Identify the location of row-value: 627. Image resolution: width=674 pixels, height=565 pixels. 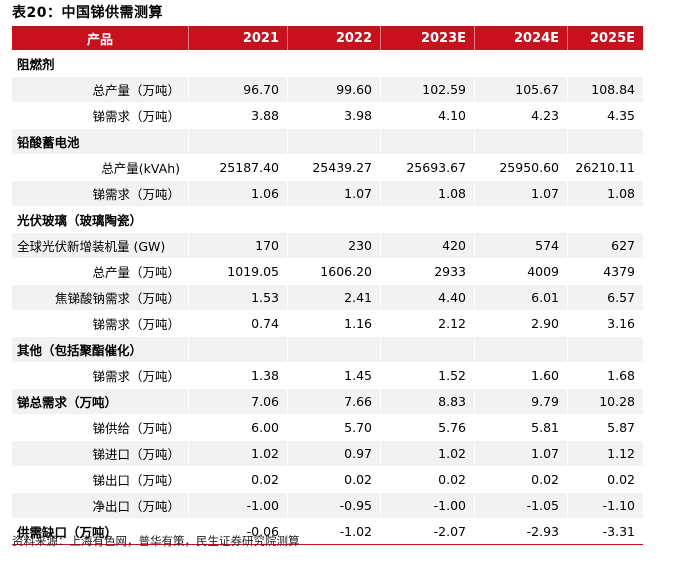
(605, 245).